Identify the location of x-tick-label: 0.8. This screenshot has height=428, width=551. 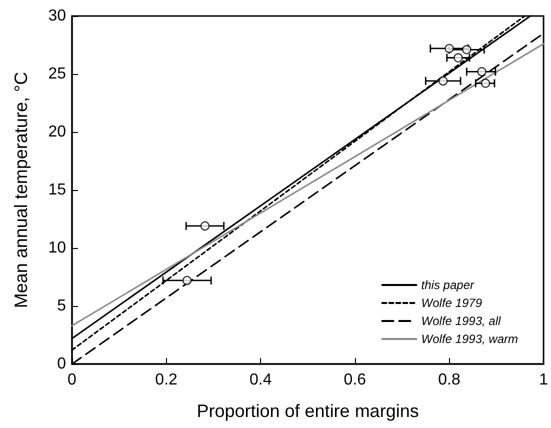
(449, 380).